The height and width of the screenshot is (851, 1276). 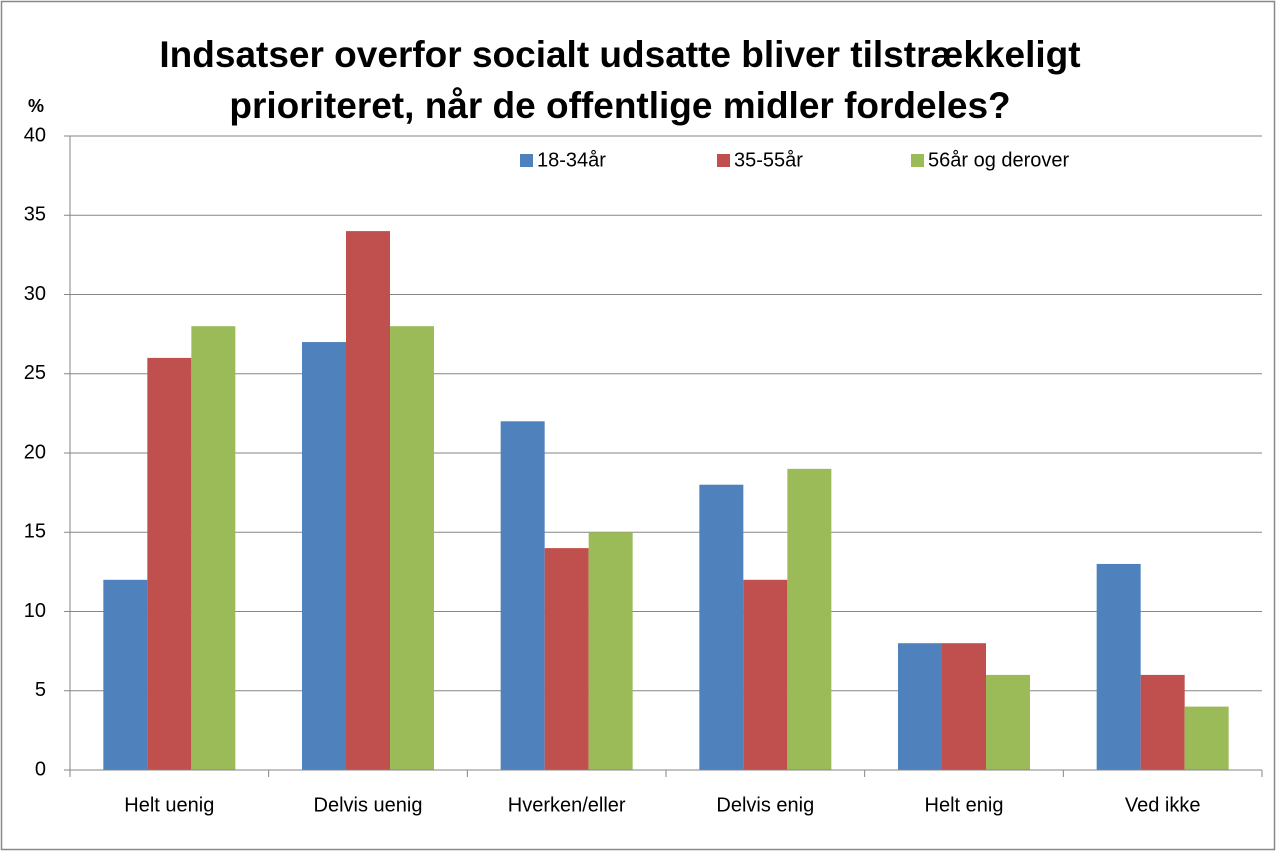 I want to click on x-tick-label: Delvis uenig, so click(x=368, y=805).